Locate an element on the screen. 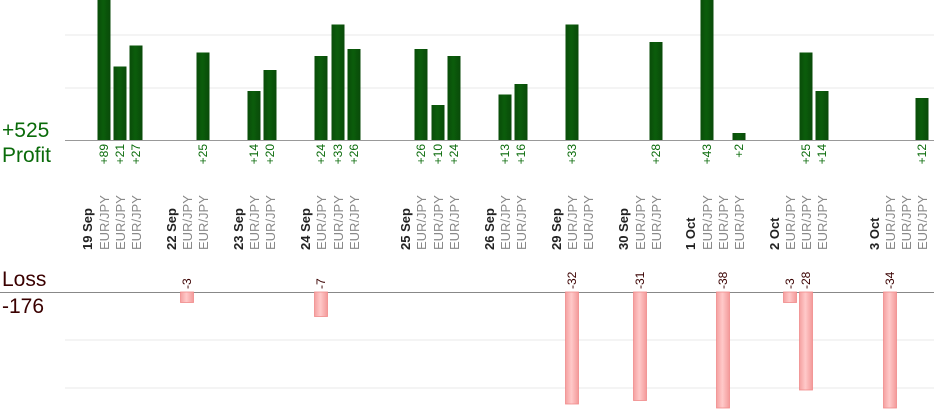 Image resolution: width=934 pixels, height=420 pixels. profit-value-label: +16 is located at coordinates (521, 154).